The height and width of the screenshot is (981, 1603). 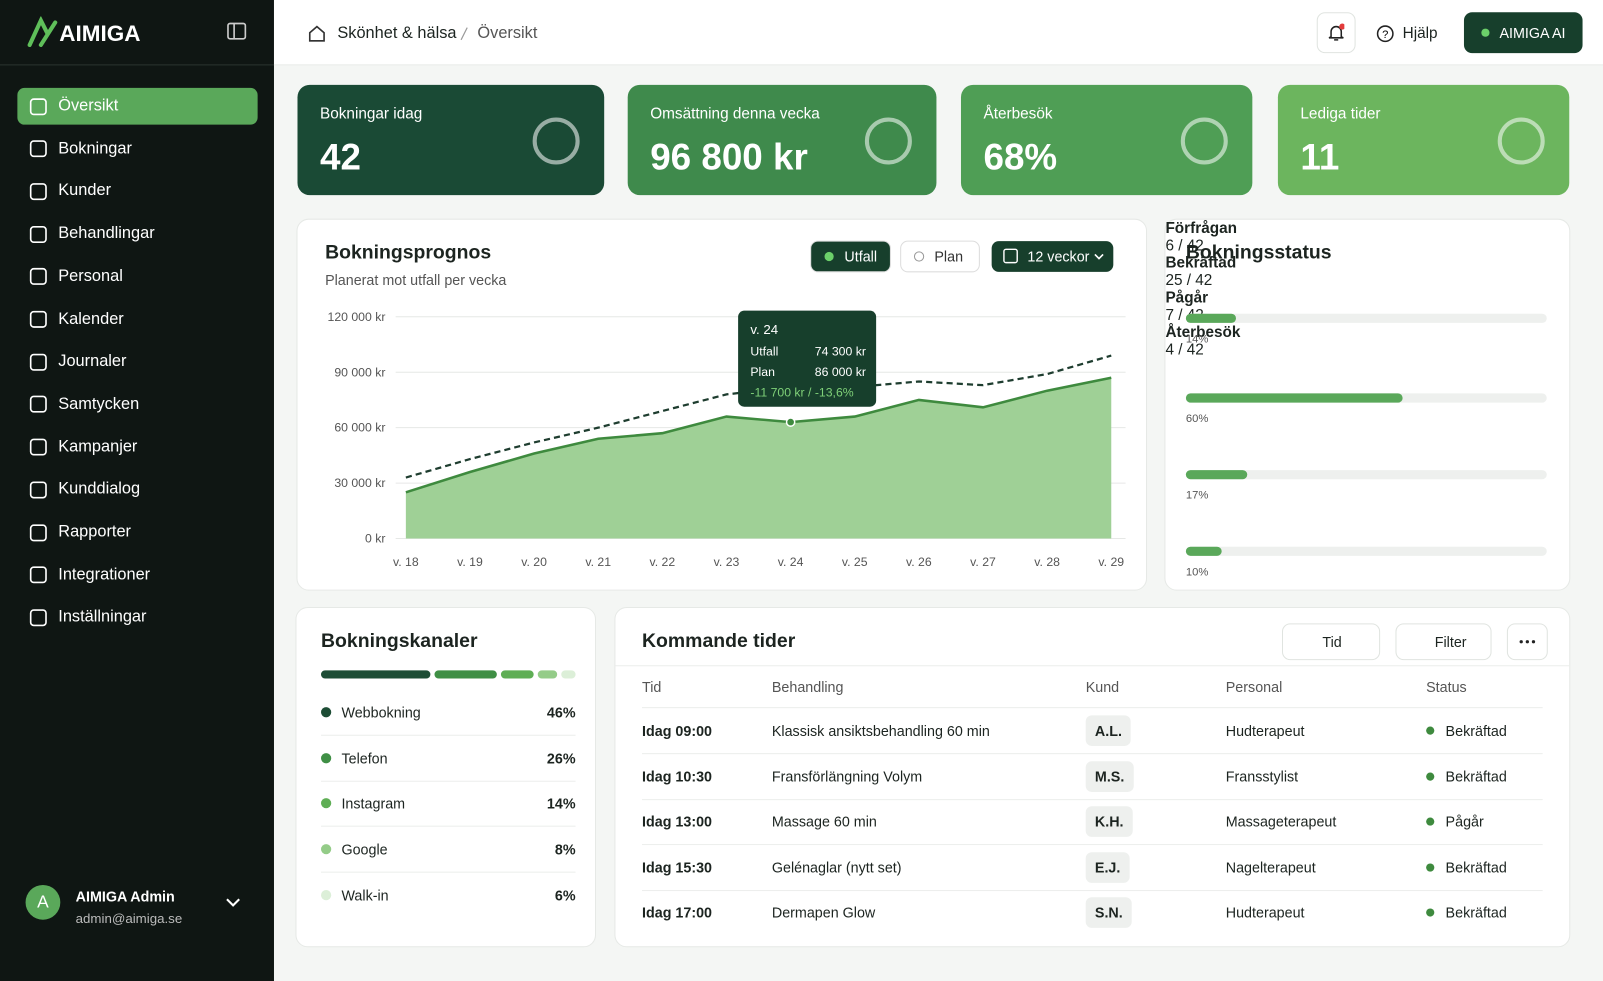 I want to click on x-tick-label: v. 19, so click(x=470, y=562).